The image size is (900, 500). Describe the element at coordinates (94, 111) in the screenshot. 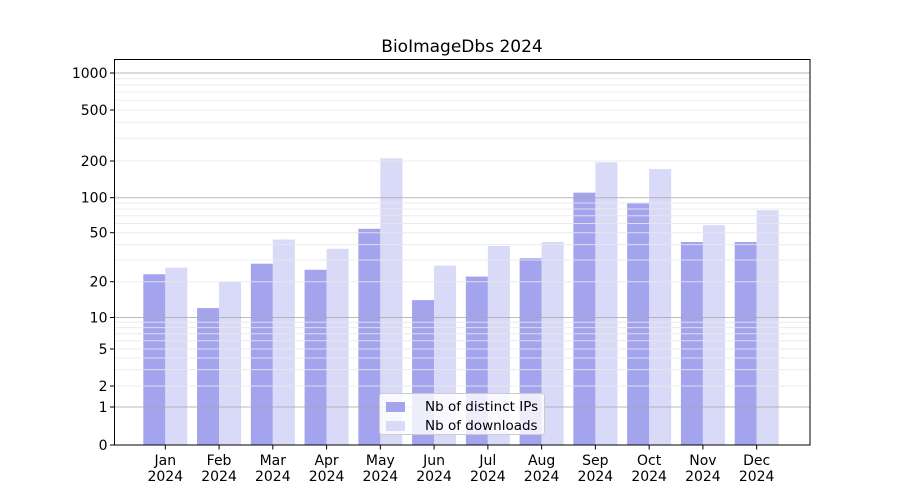

I see `y-tick-label: 500` at that location.